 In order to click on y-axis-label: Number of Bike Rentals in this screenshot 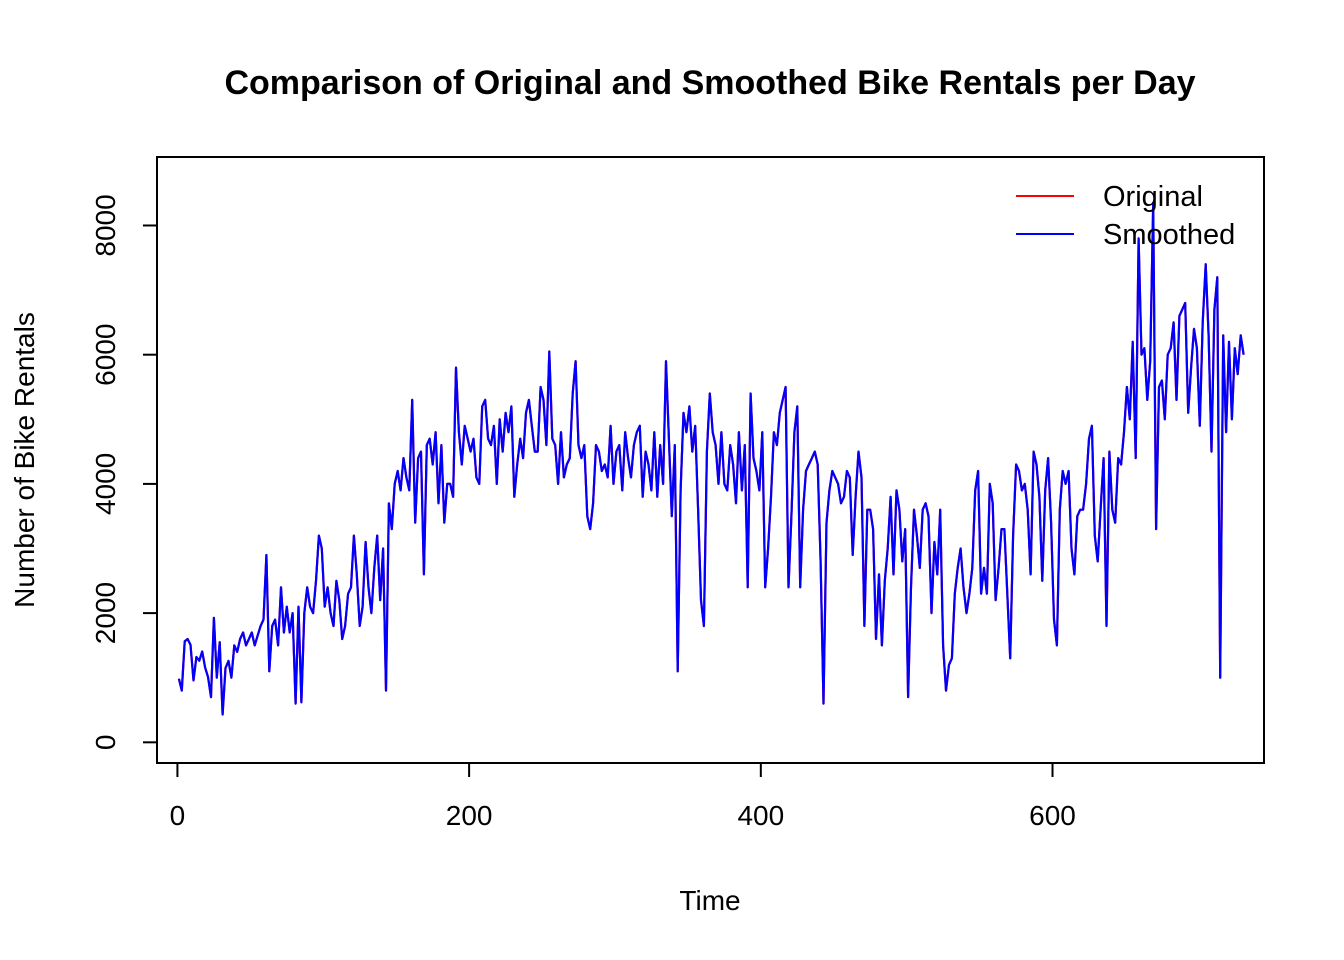, I will do `click(24, 460)`.